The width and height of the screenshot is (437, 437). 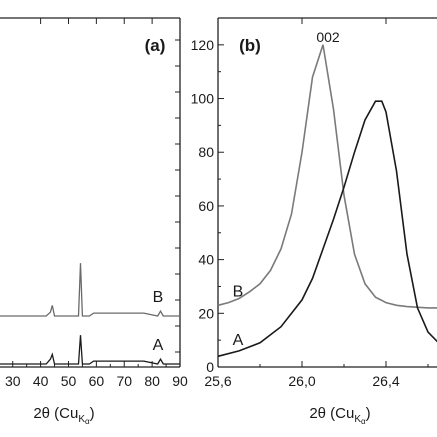 I want to click on panel-label-a: (a), so click(x=155, y=45).